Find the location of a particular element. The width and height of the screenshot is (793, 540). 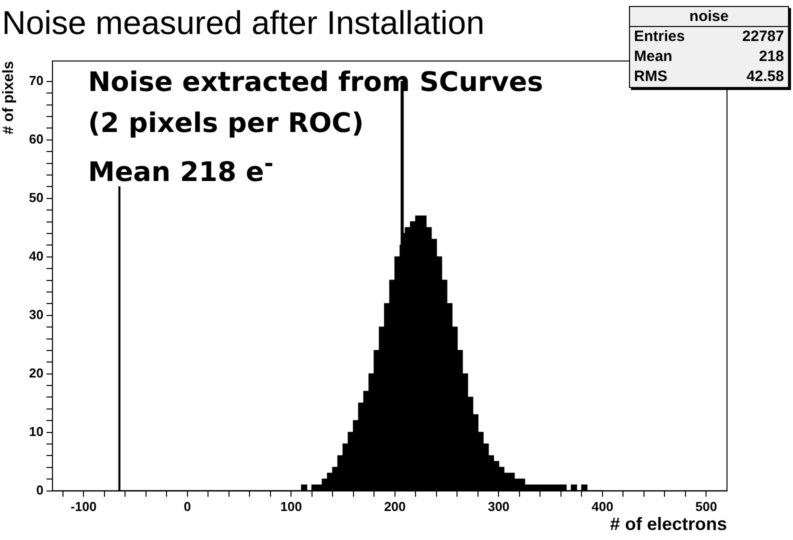

x-axis-title: # of electrons is located at coordinates (668, 524).